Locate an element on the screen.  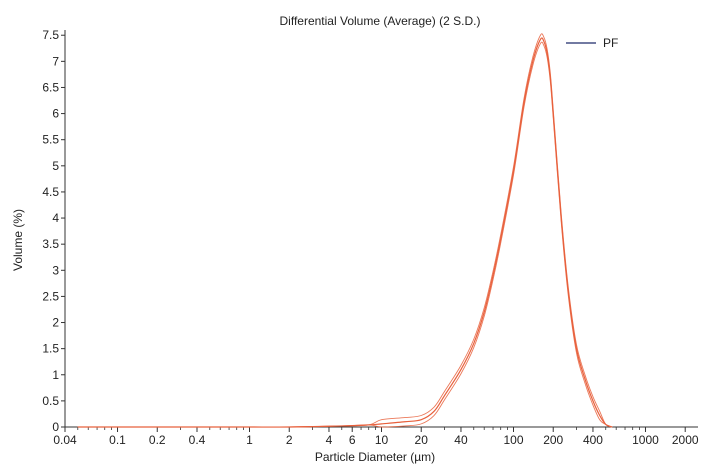
y-tick-label: 6.5 is located at coordinates (50, 87).